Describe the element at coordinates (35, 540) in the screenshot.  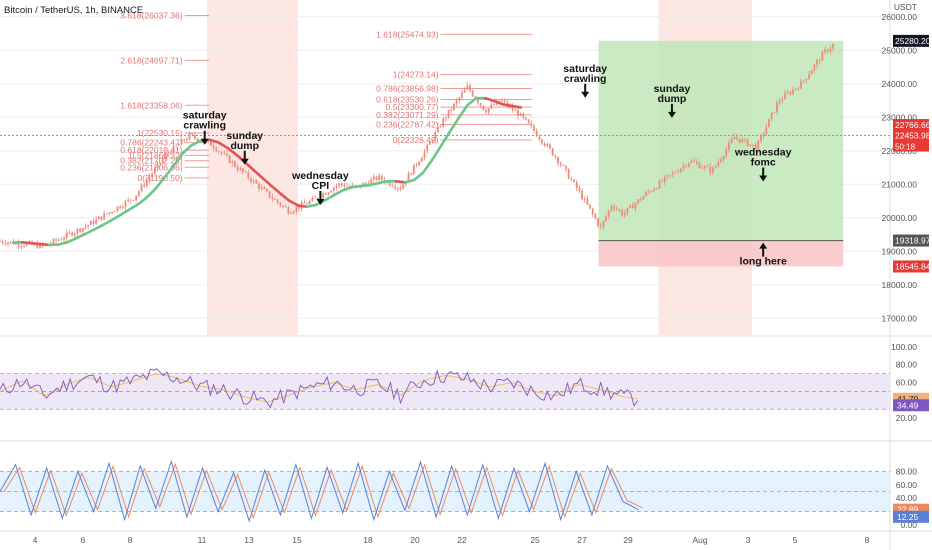
I see `x-tick-label: 4` at that location.